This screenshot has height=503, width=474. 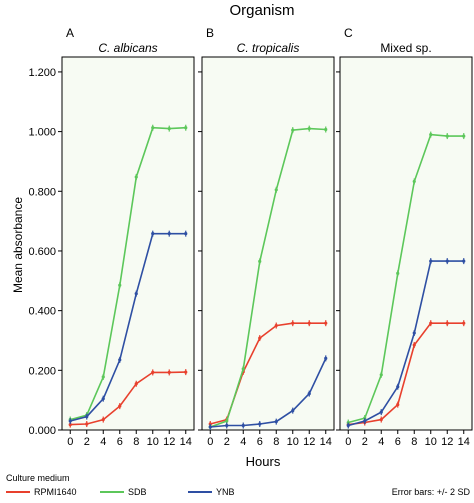 I want to click on legend-item-ynb: YNB, so click(x=211, y=492).